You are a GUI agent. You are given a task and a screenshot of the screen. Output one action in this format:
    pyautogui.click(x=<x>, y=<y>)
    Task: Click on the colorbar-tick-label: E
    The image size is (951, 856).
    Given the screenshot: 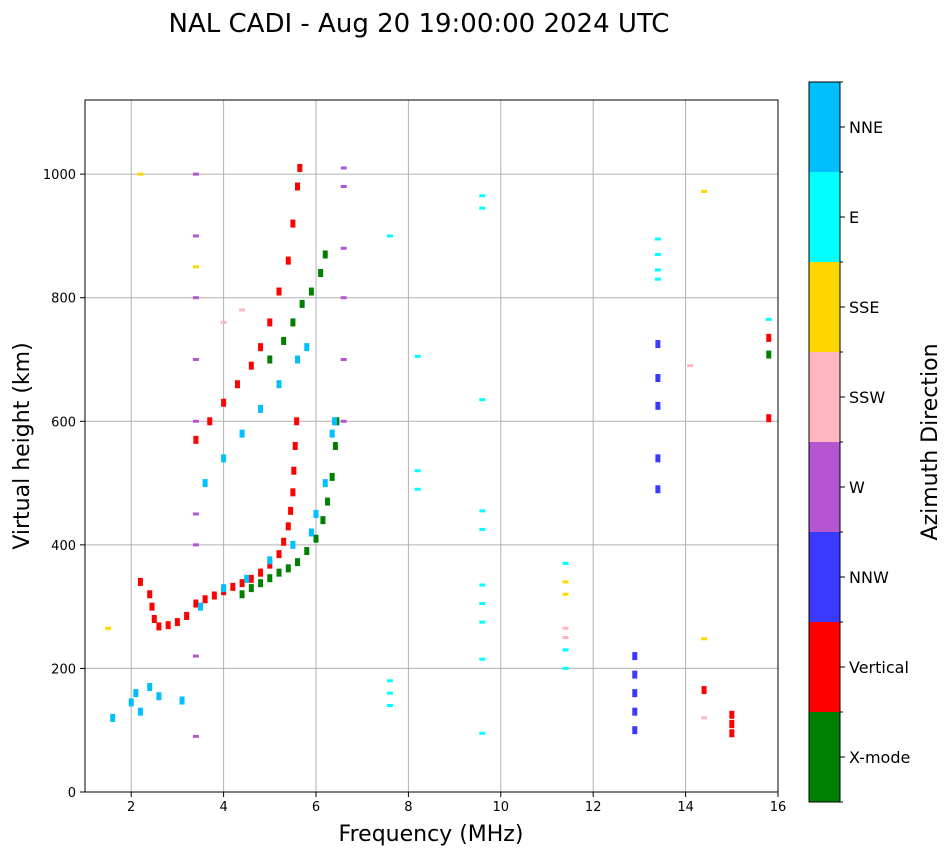 What is the action you would take?
    pyautogui.click(x=854, y=217)
    